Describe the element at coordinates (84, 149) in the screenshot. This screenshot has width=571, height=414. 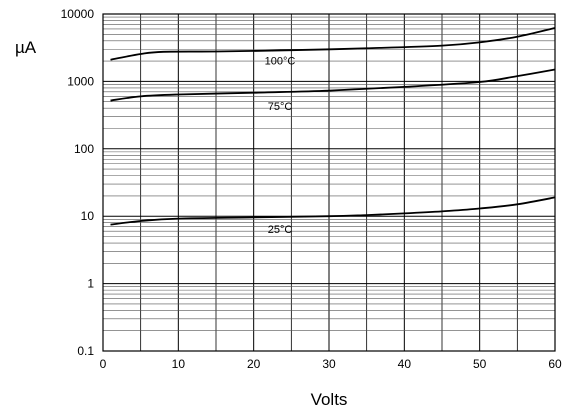
I see `y-tick-label: 100` at that location.